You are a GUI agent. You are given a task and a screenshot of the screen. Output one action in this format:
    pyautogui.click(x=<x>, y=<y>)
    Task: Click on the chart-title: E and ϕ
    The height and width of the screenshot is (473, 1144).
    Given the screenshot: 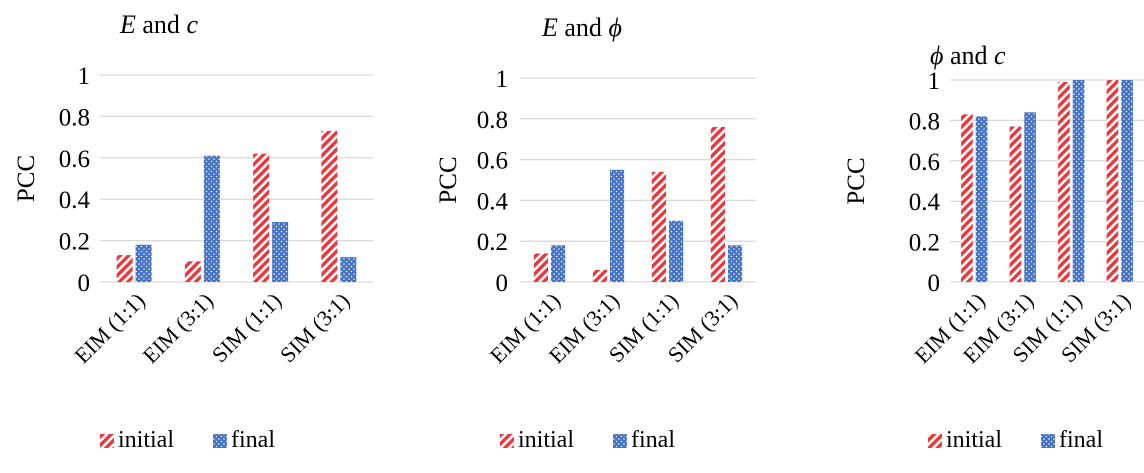 What is the action you would take?
    pyautogui.click(x=581, y=27)
    